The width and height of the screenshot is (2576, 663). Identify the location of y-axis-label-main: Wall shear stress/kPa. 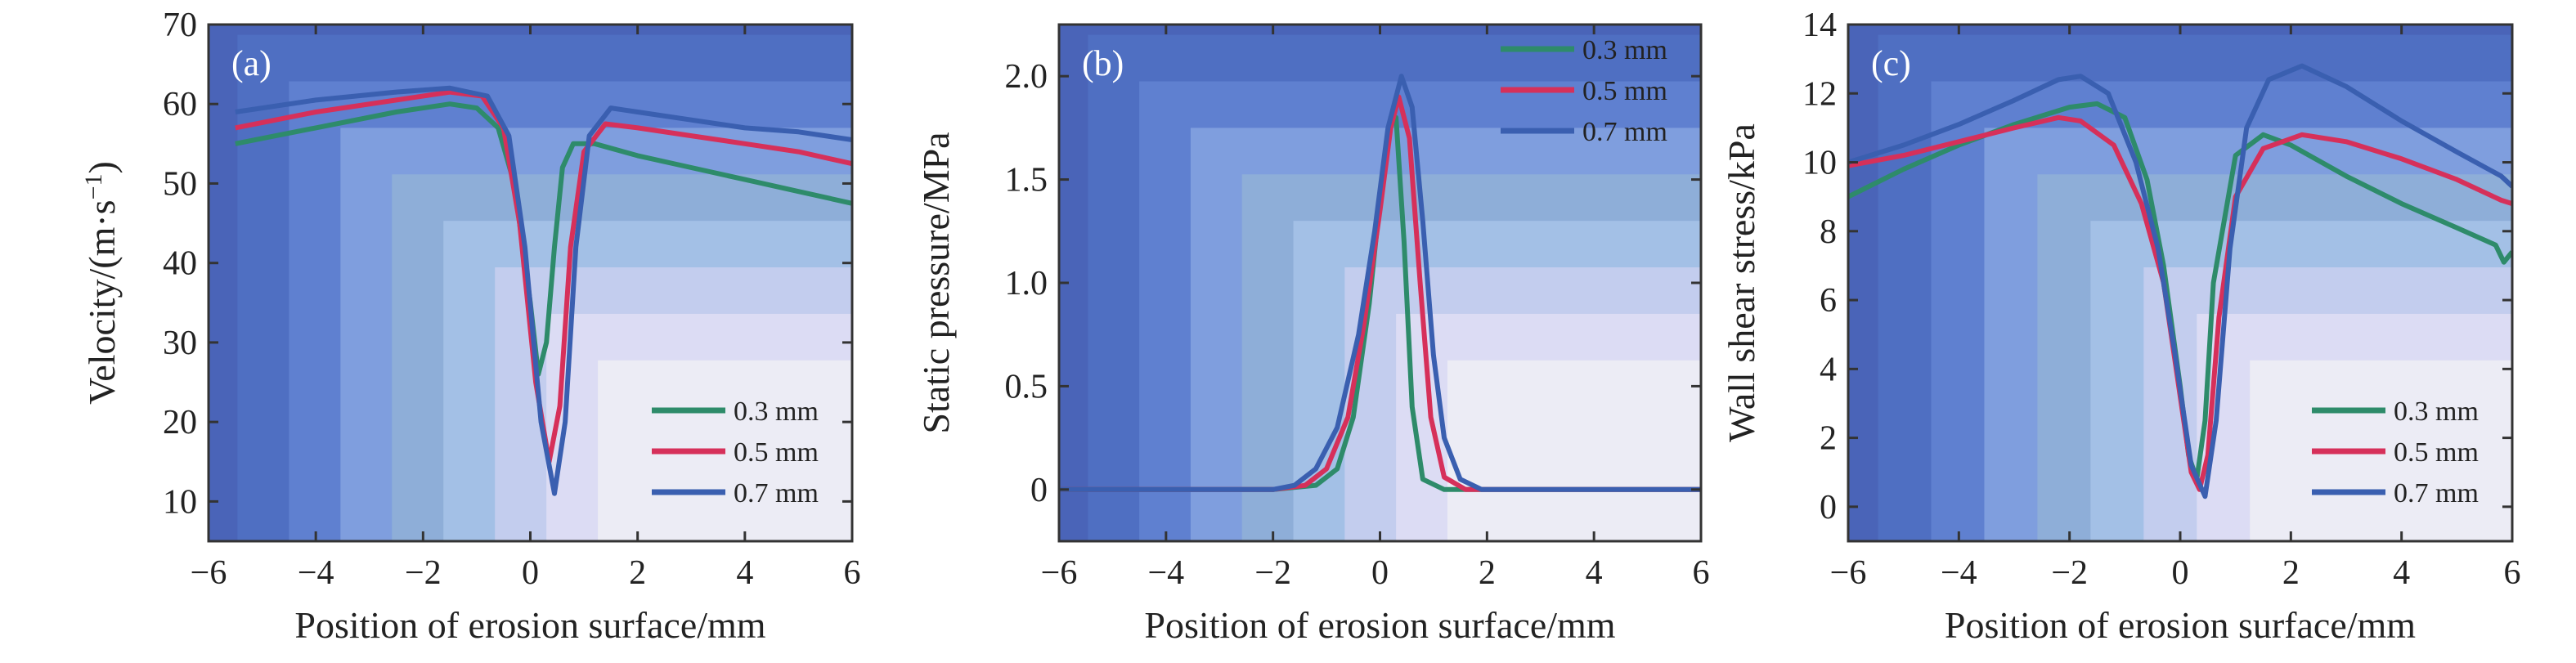
(1741, 283).